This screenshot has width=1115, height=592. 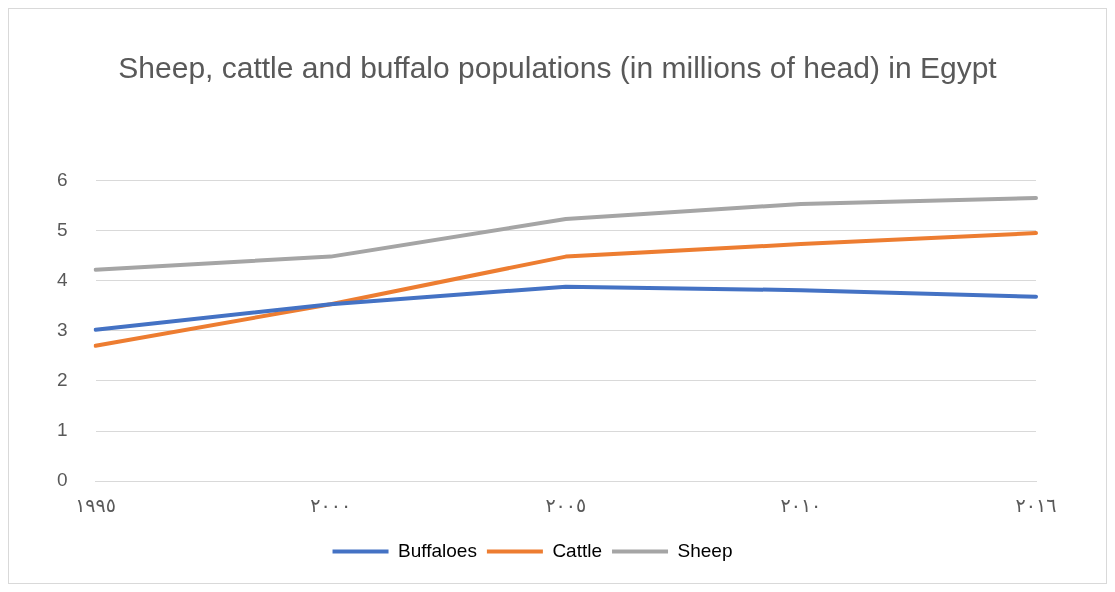 I want to click on y-tick-label: 6, so click(x=62, y=179).